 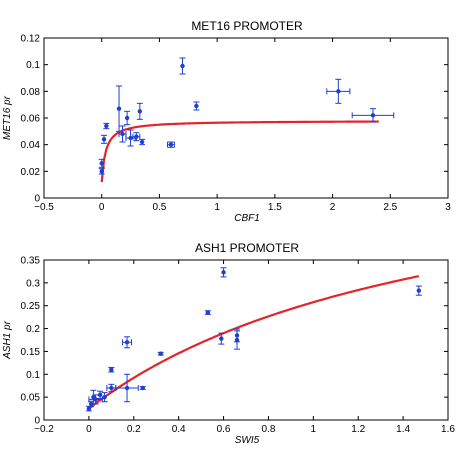 What do you see at coordinates (31, 39) in the screenshot?
I see `y-tick-label: 0.12` at bounding box center [31, 39].